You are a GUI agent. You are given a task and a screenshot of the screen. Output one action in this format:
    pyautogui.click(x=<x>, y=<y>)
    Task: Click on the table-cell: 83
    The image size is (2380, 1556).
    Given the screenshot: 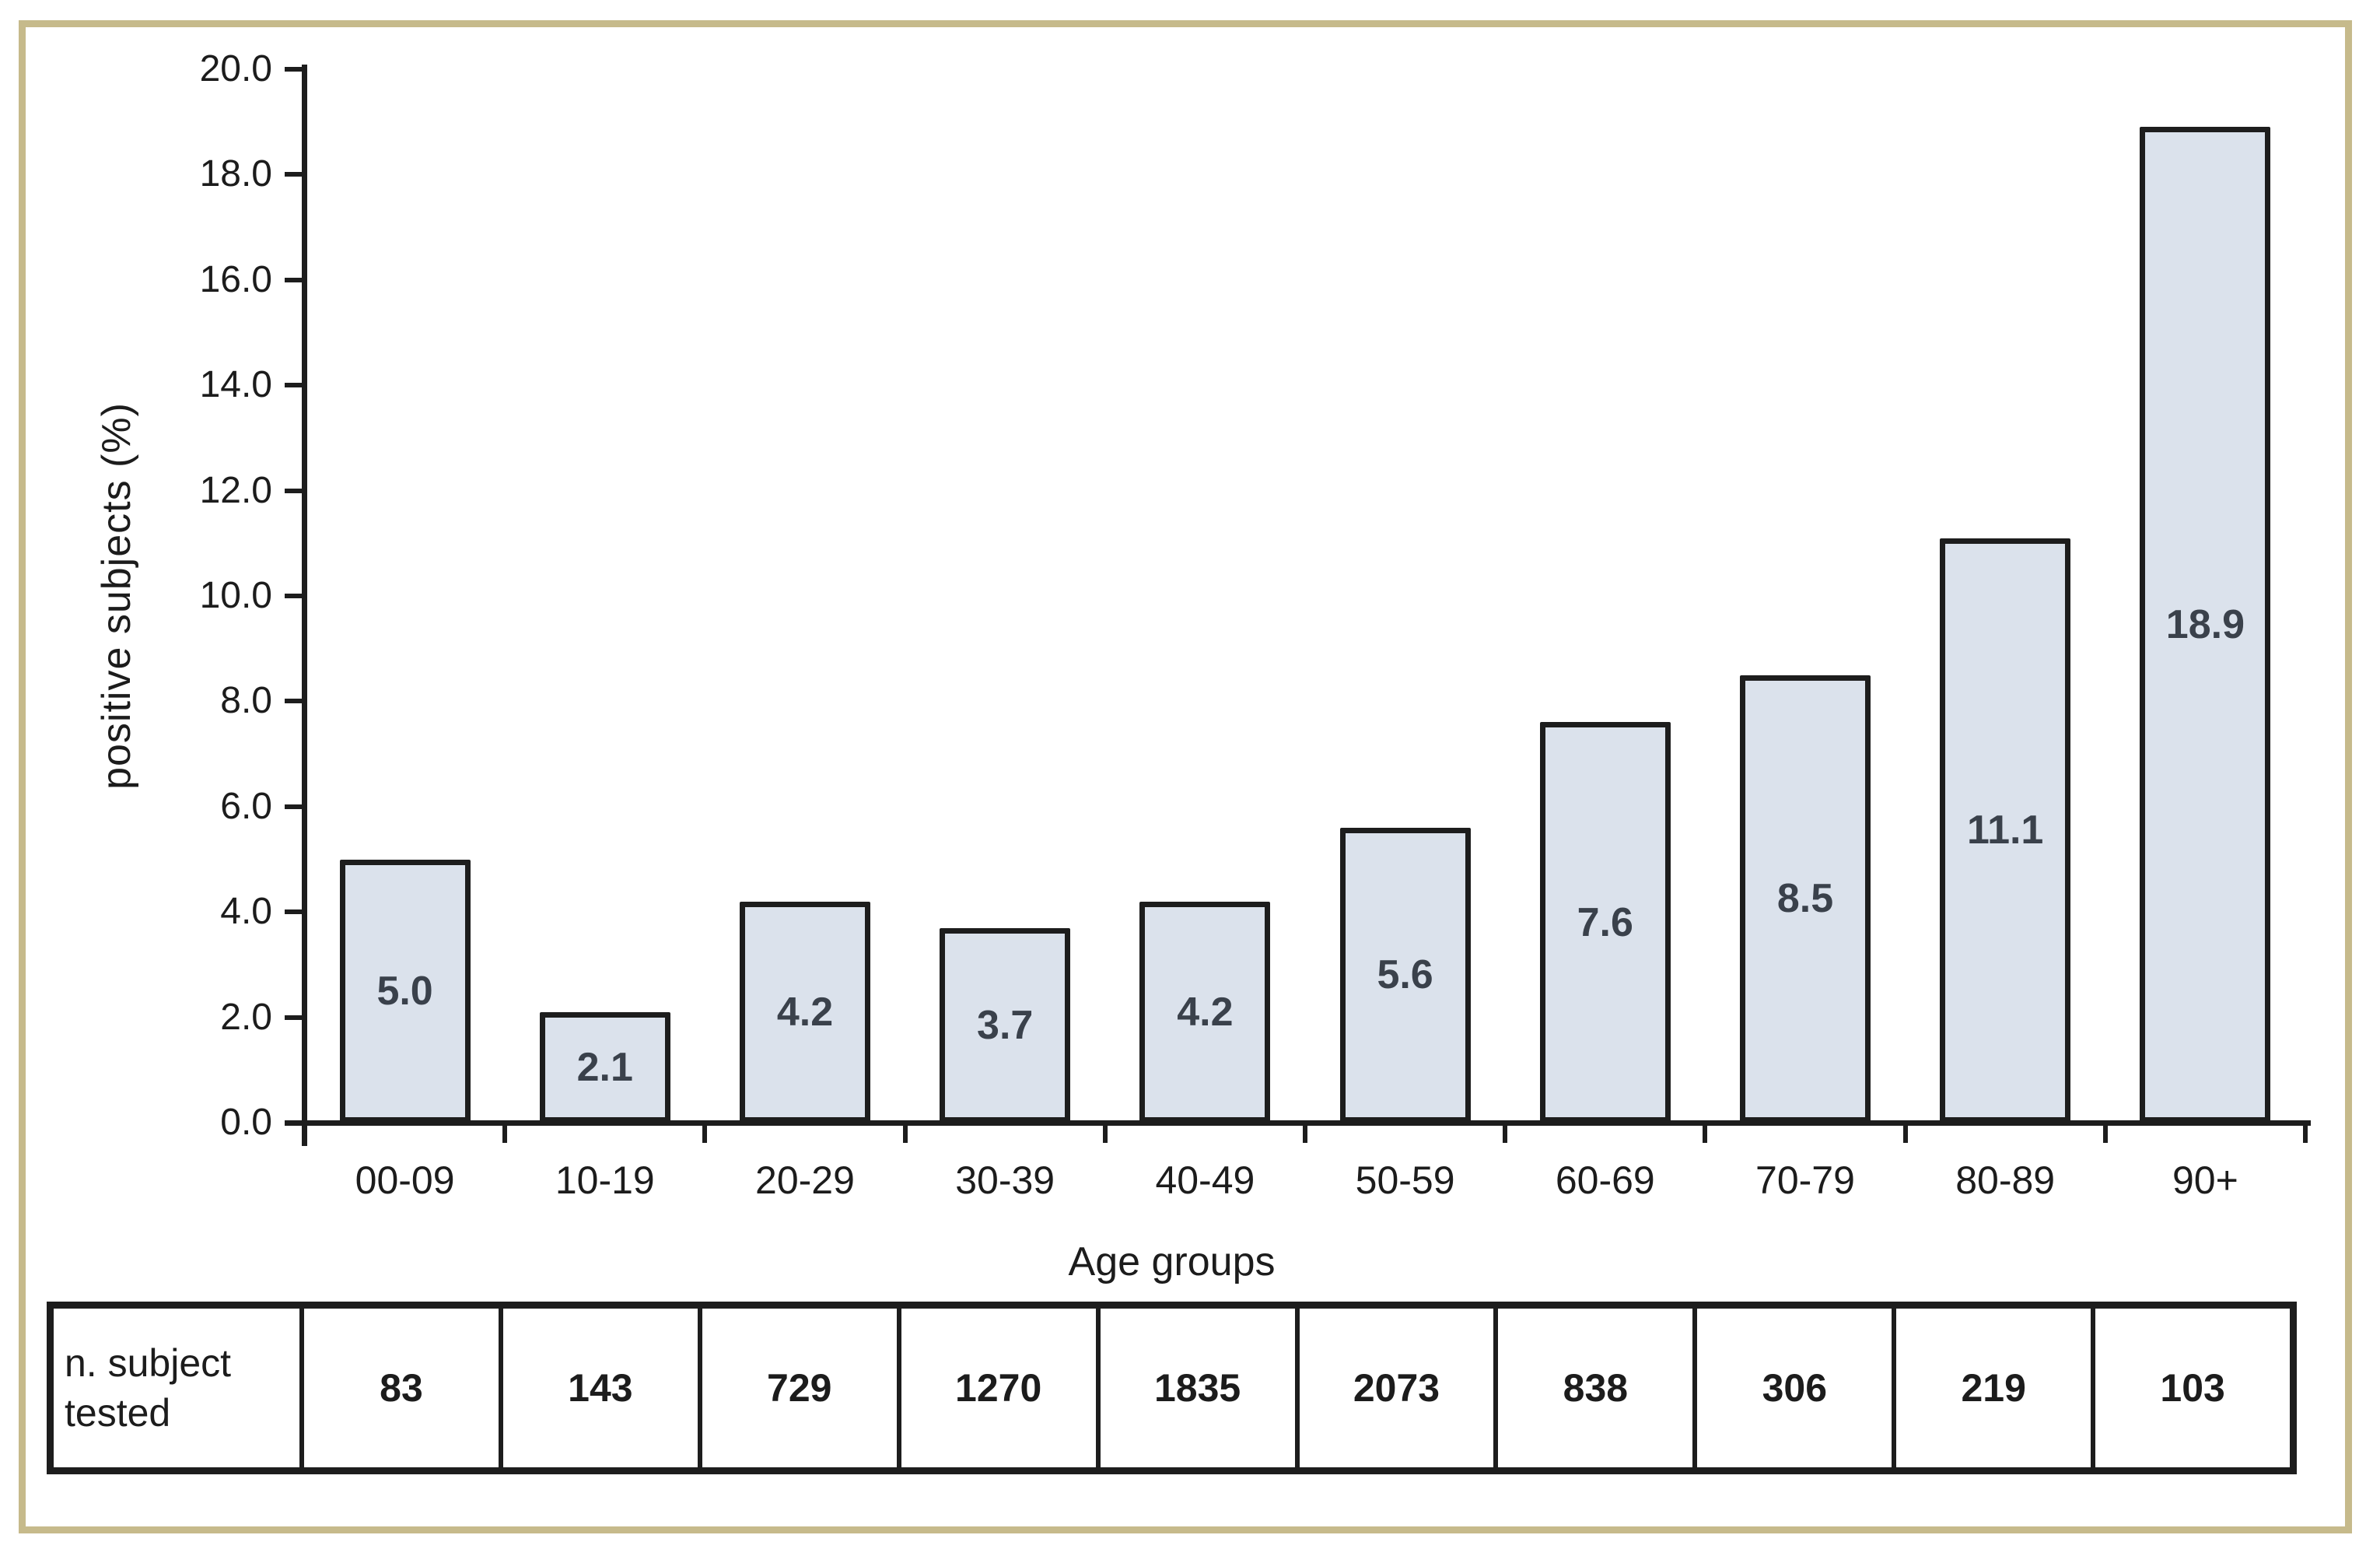 What is the action you would take?
    pyautogui.click(x=404, y=1388)
    